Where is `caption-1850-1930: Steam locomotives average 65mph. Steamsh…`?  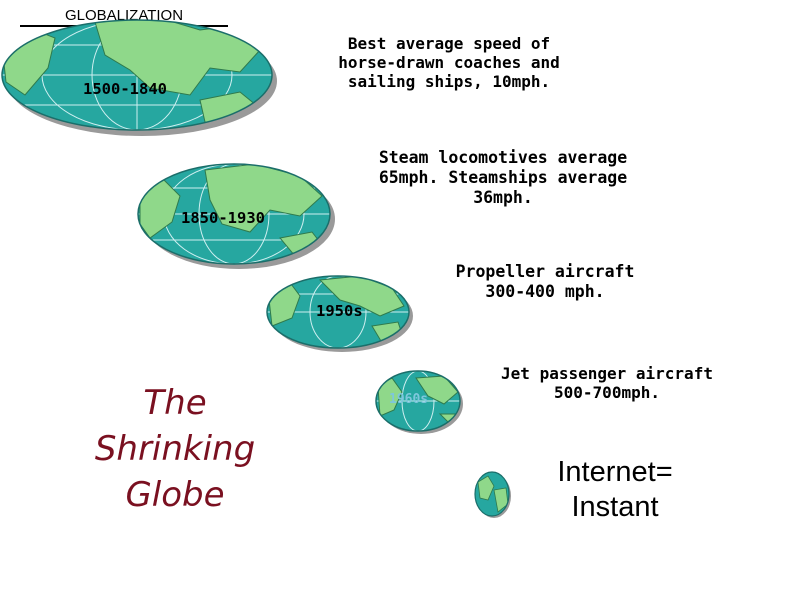 caption-1850-1930: Steam locomotives average 65mph. Steamsh… is located at coordinates (503, 177).